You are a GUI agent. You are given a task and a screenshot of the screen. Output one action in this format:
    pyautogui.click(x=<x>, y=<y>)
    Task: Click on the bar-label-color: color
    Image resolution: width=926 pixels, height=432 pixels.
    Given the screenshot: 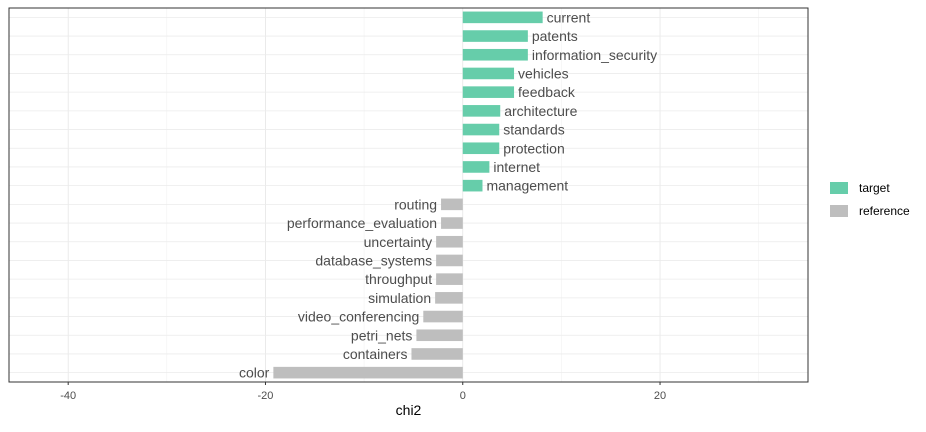 What is the action you would take?
    pyautogui.click(x=254, y=373)
    